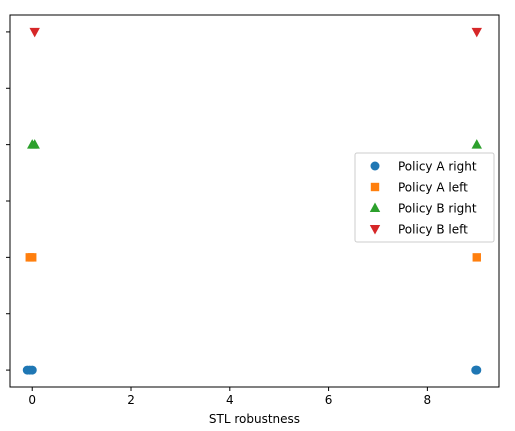 The image size is (515, 431). I want to click on x-tick-label: 8, so click(428, 400).